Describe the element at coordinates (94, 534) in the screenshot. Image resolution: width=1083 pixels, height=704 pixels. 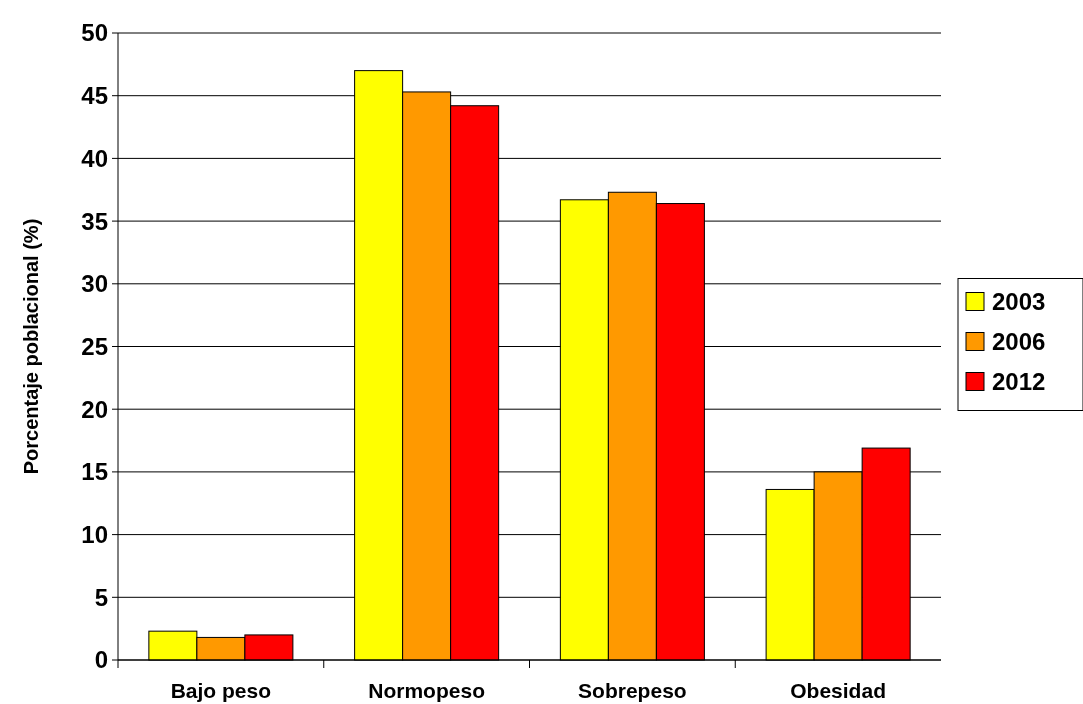
I see `y-tick-label: 10` at that location.